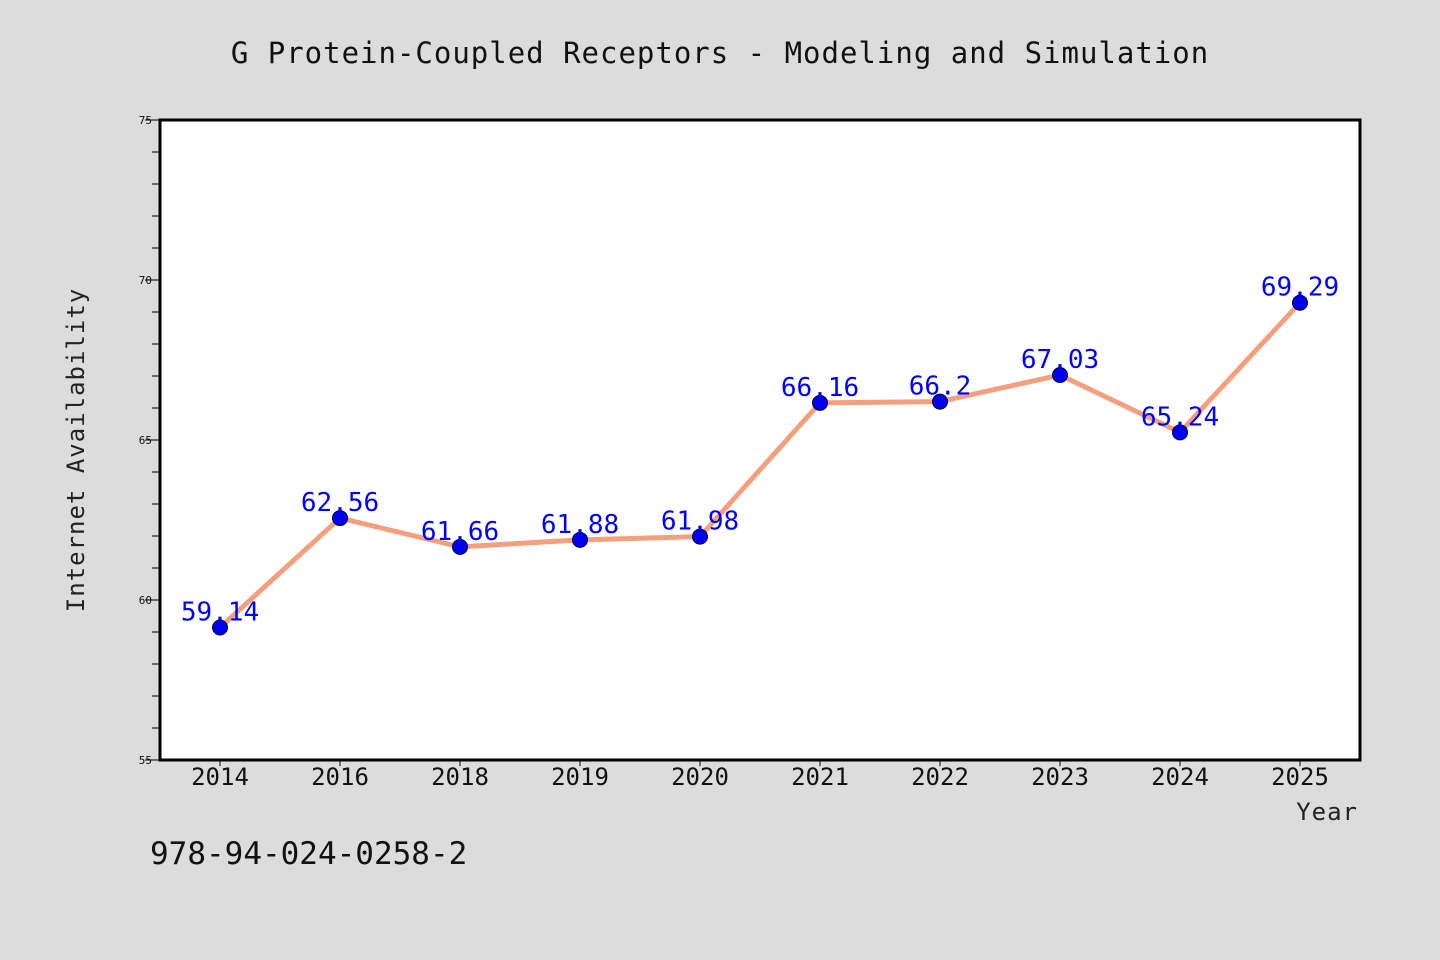 The width and height of the screenshot is (1440, 960). Describe the element at coordinates (220, 613) in the screenshot. I see `data-label: 59.14` at that location.